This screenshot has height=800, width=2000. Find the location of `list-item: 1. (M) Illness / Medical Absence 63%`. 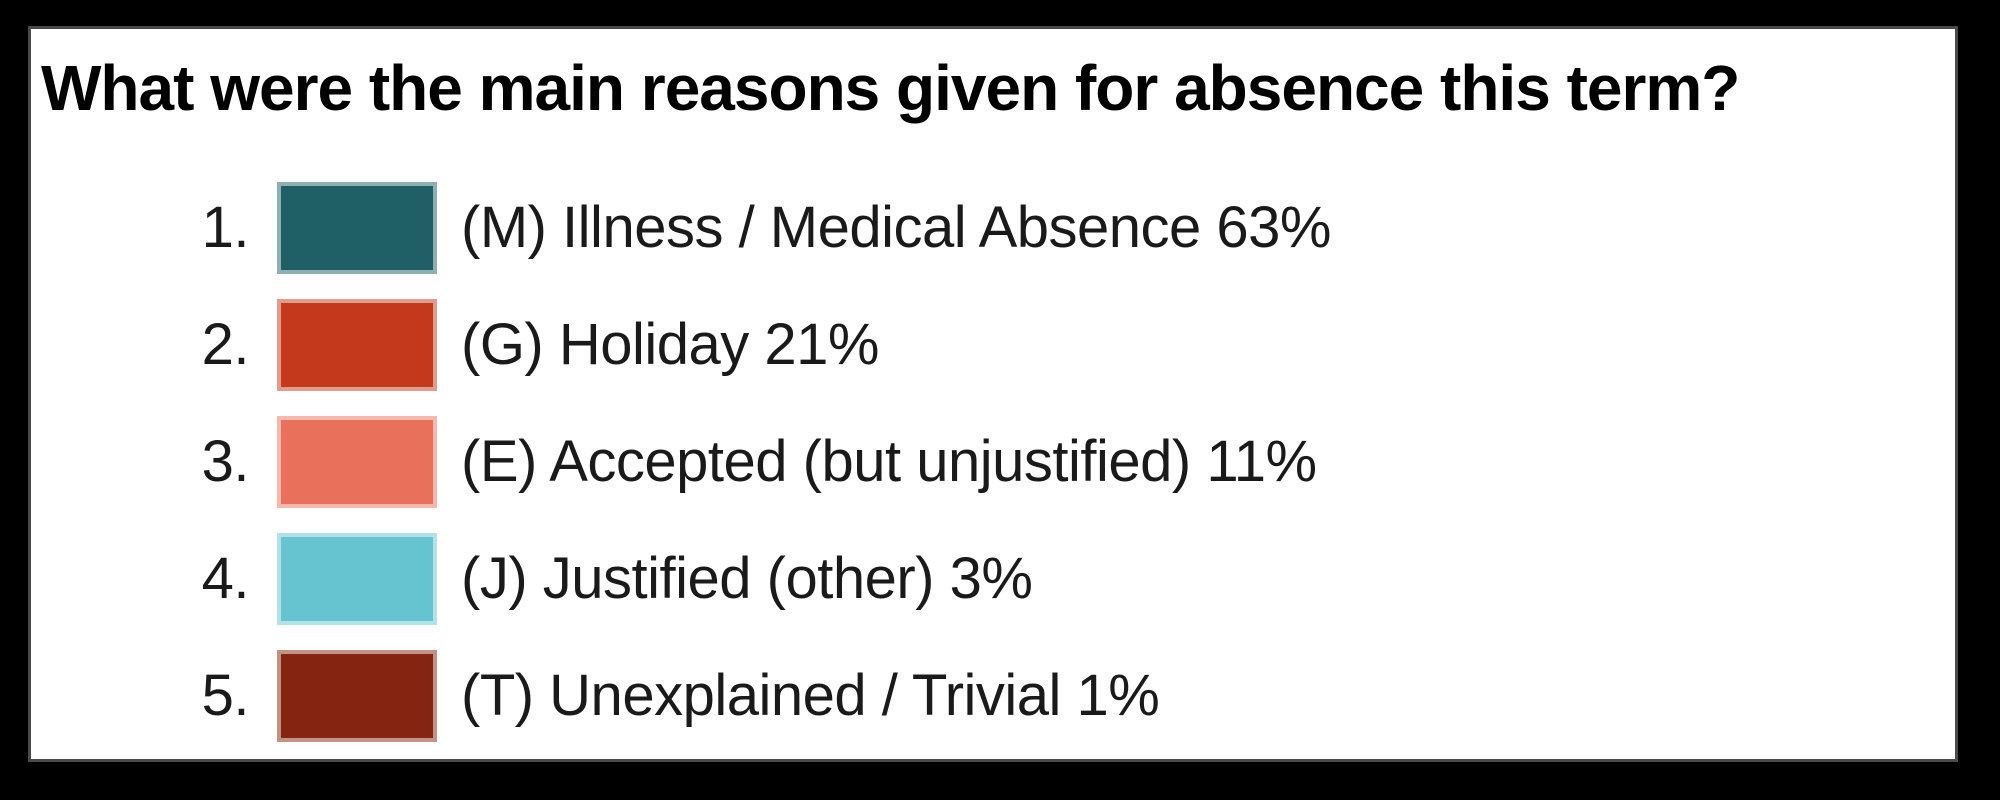

list-item: 1. (M) Illness / Medical Absence 63% is located at coordinates (1069, 227).